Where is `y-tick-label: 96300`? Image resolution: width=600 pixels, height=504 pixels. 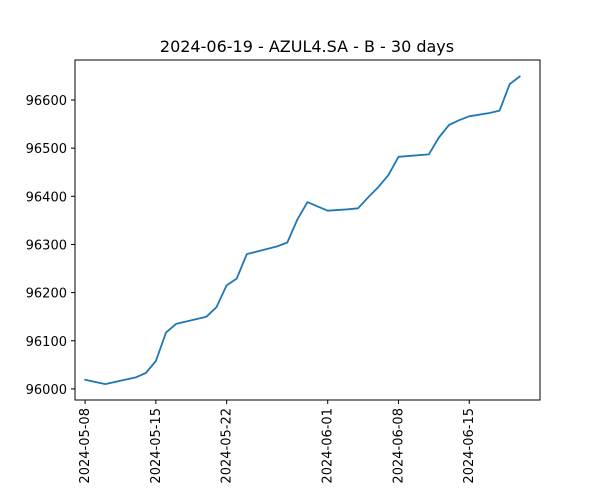 y-tick-label: 96300 is located at coordinates (46, 245).